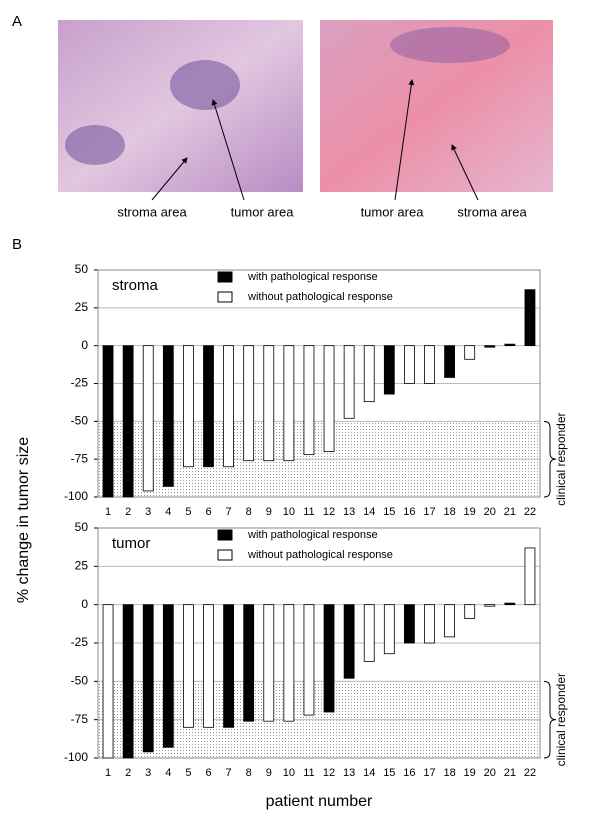  Describe the element at coordinates (23, 520) in the screenshot. I see `y-axis-label: % change in tumor size` at that location.